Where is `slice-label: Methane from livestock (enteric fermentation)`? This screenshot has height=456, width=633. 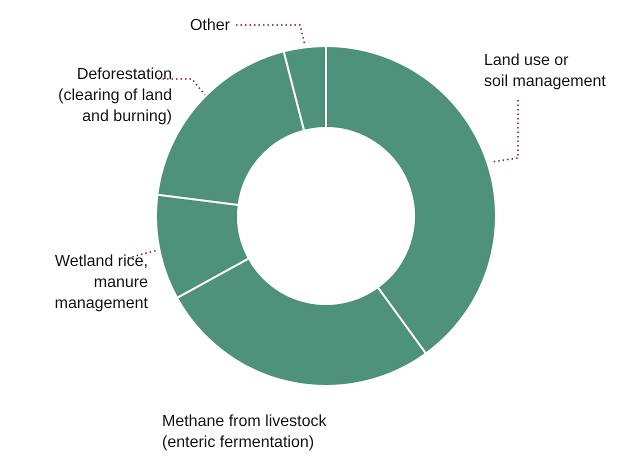
slice-label: Methane from livestock (enteric fermentation) is located at coordinates (245, 432).